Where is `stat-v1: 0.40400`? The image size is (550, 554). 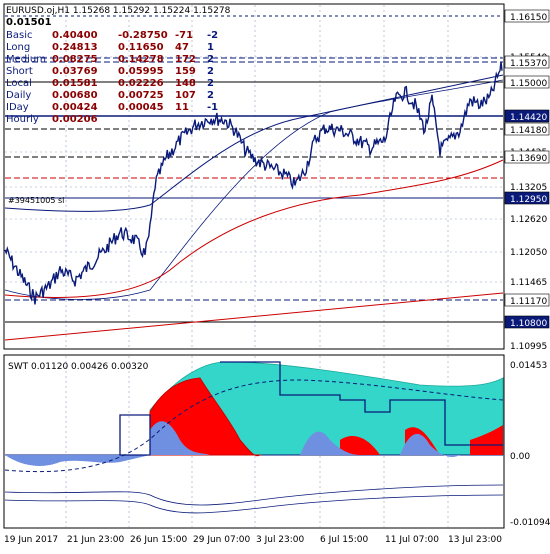
stat-v1: 0.40400 is located at coordinates (75, 35).